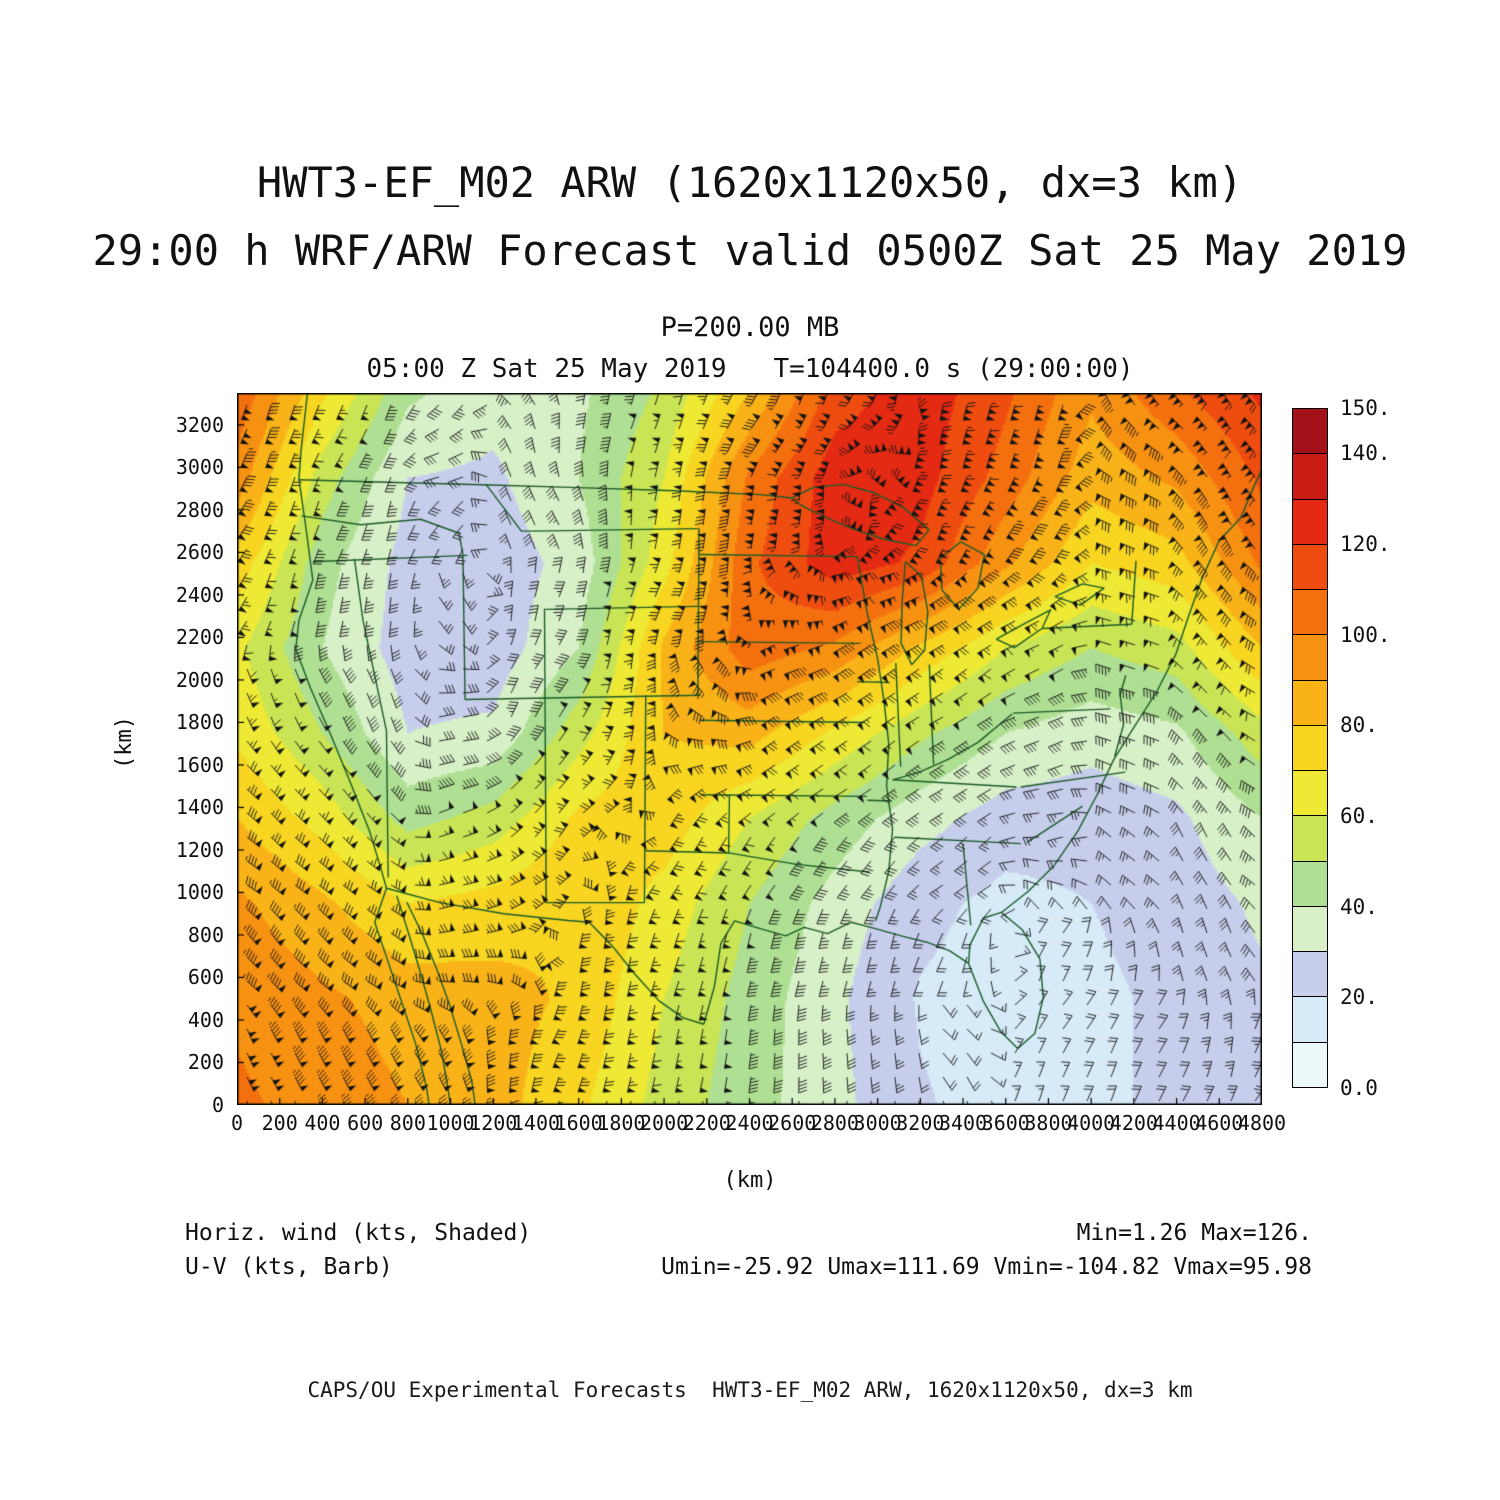  I want to click on x-tick-label: 4400, so click(1176, 1123).